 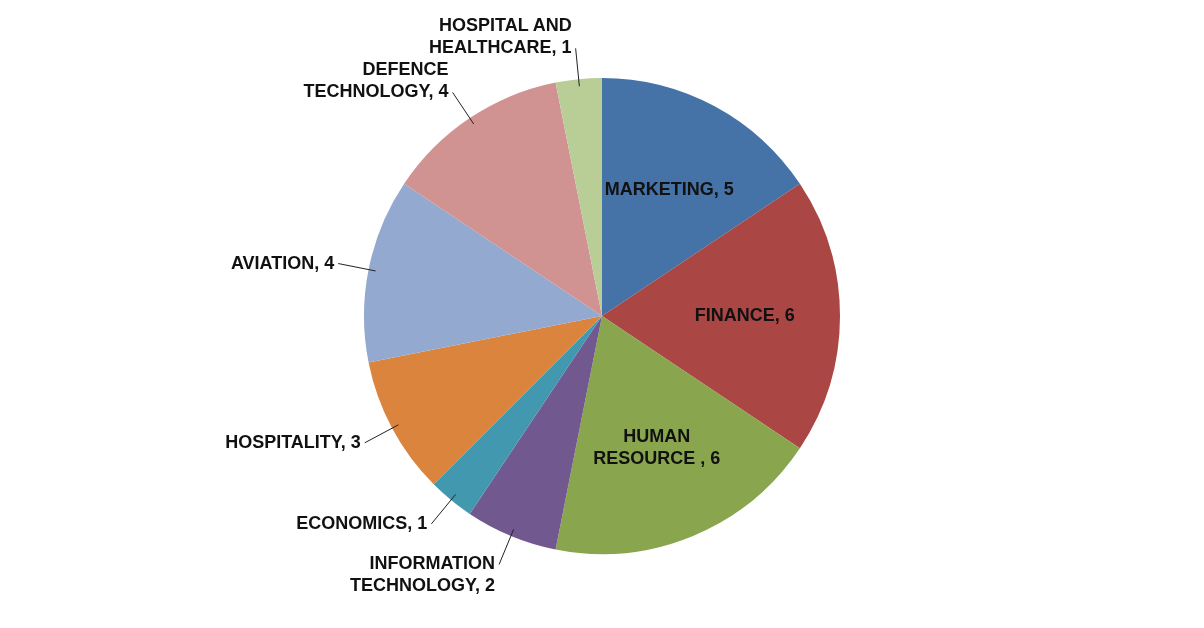 I want to click on slice-label: FINANCE, 6, so click(x=744, y=314).